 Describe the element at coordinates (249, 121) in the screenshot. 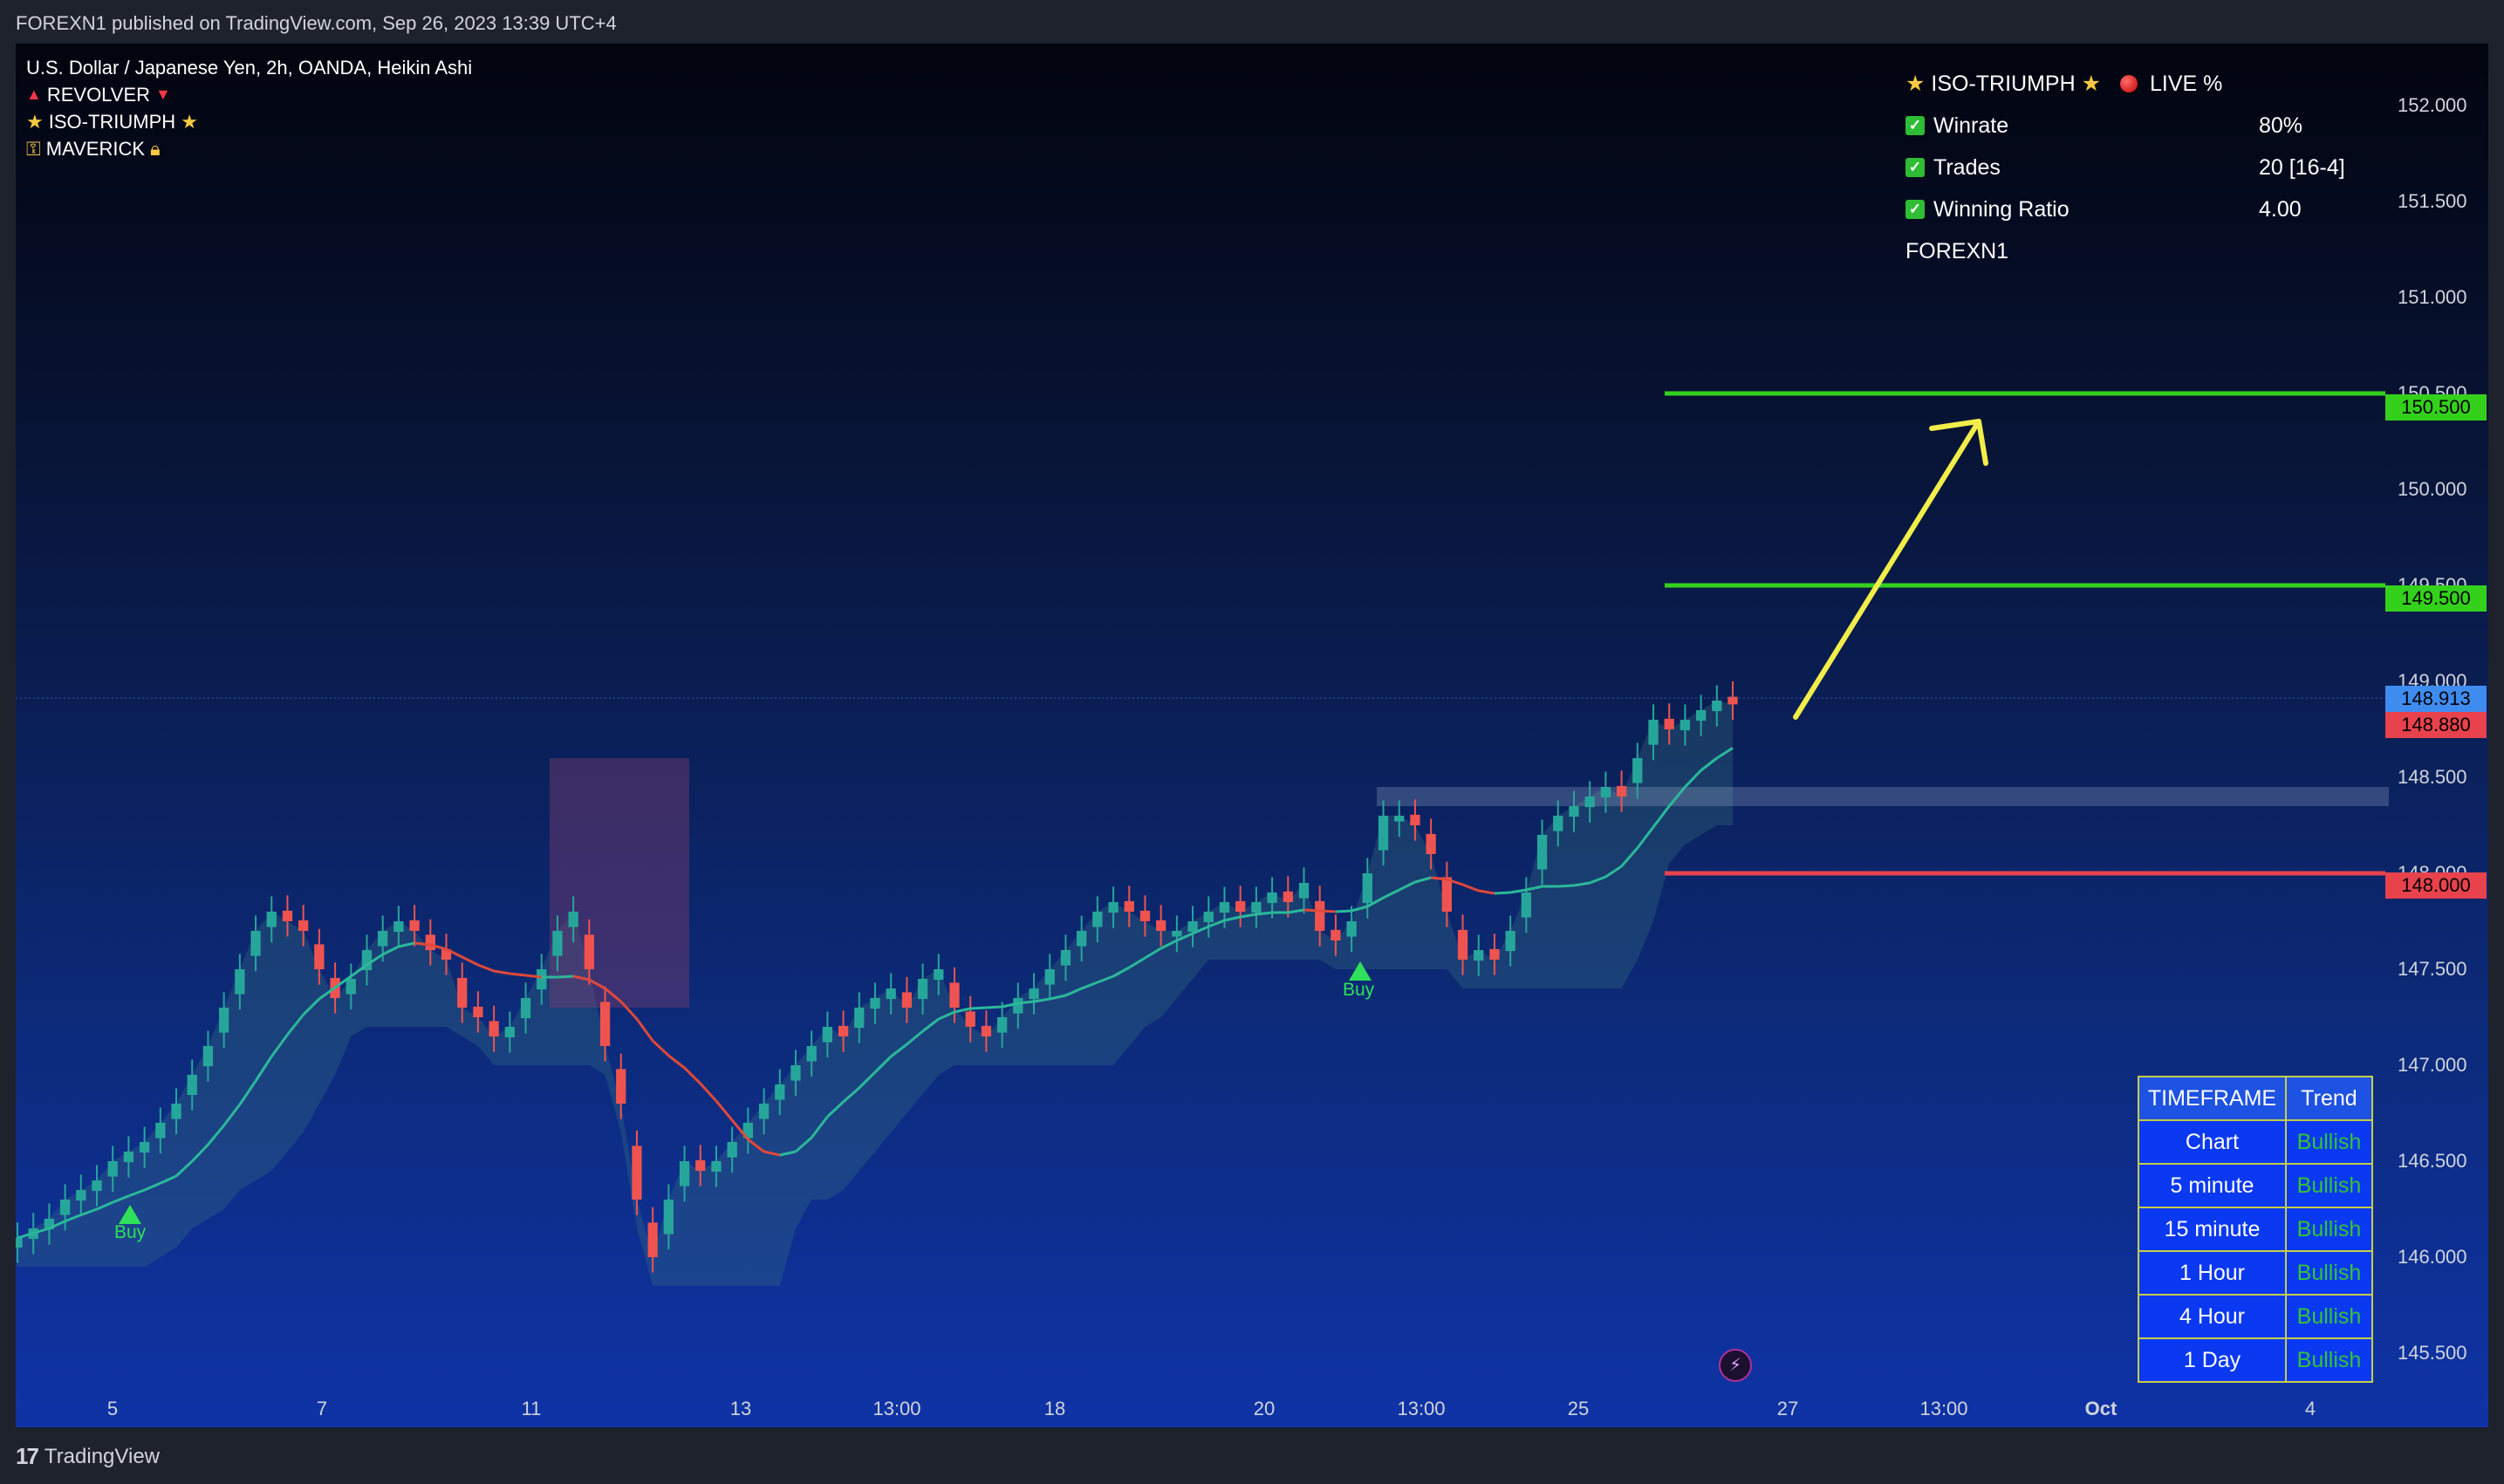

I see `legend-indicator-iso-triumph: ★ ISO-TRIUMPH ★` at that location.